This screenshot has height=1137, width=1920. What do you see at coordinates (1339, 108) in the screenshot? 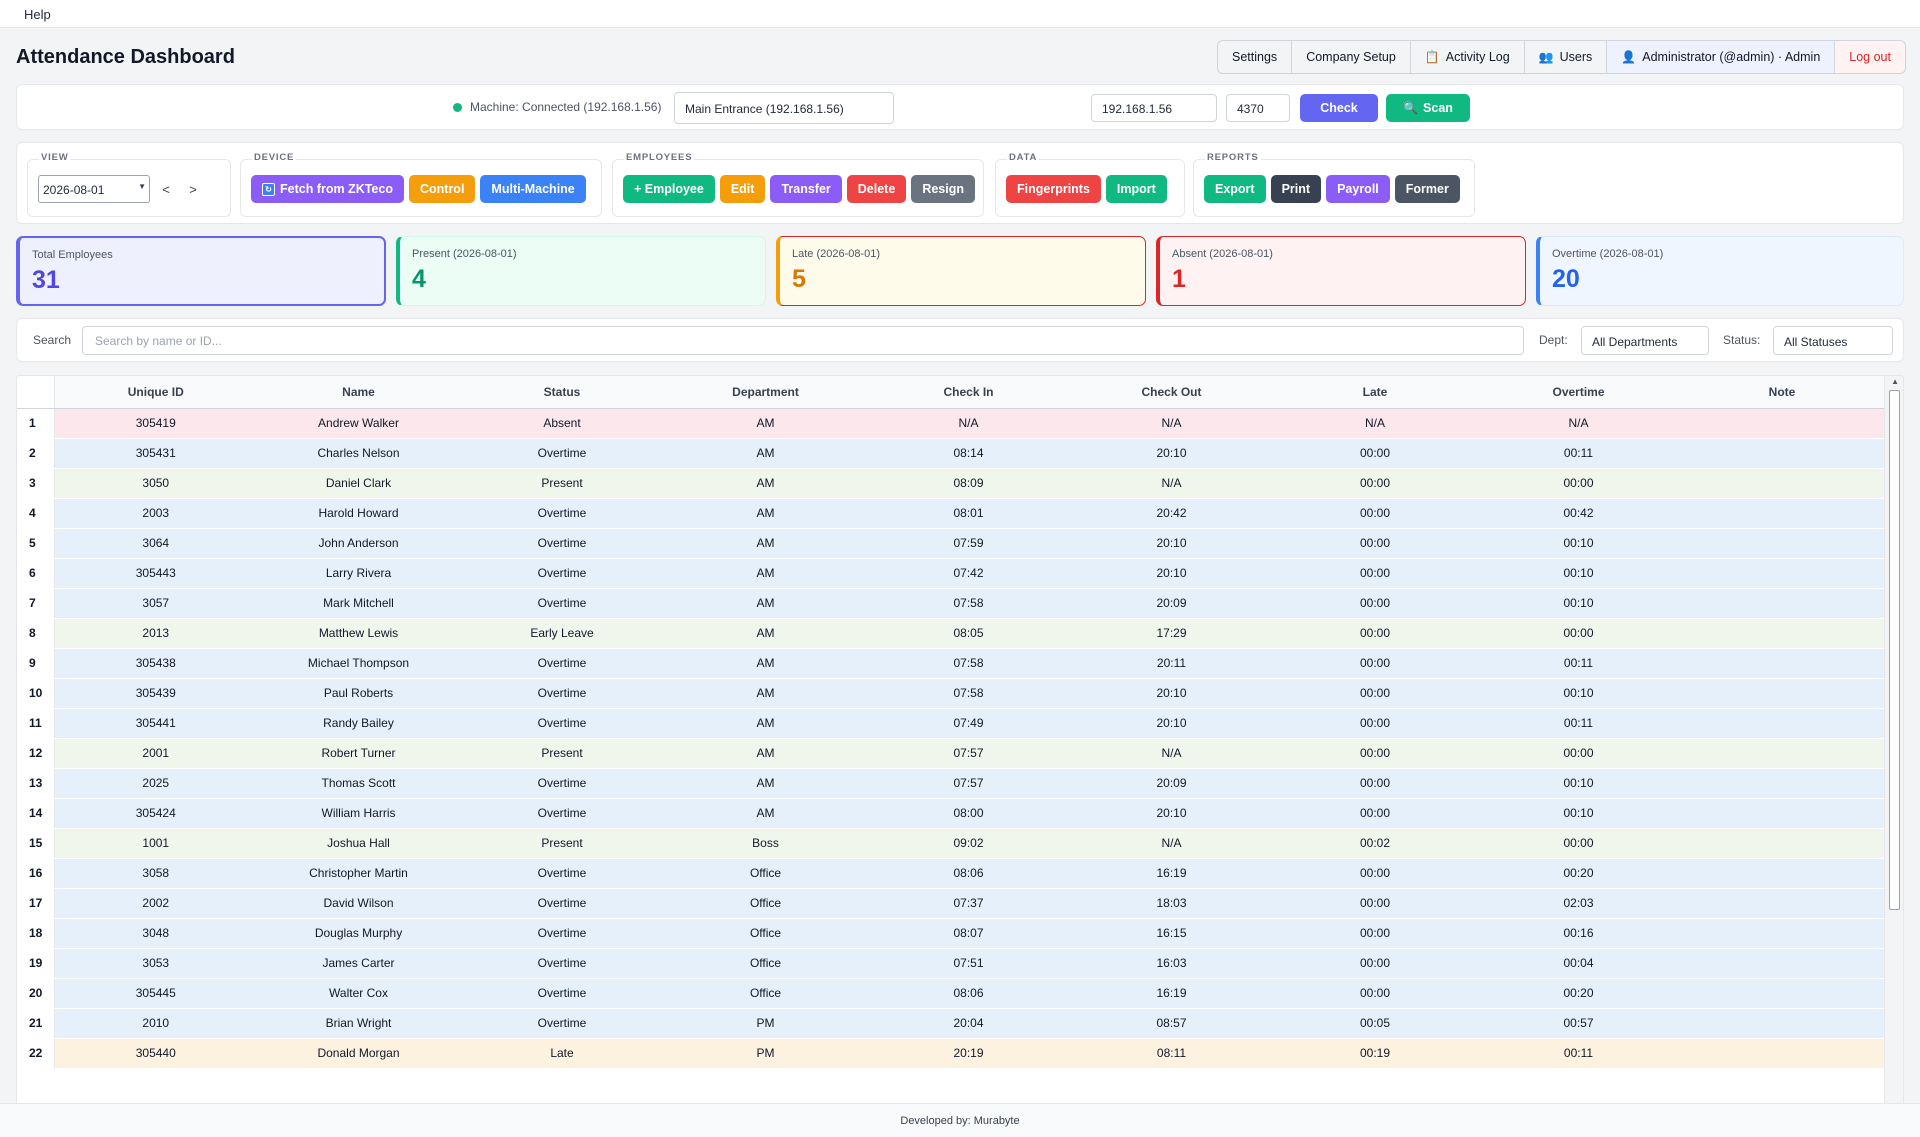
I see `check-button: Check` at bounding box center [1339, 108].